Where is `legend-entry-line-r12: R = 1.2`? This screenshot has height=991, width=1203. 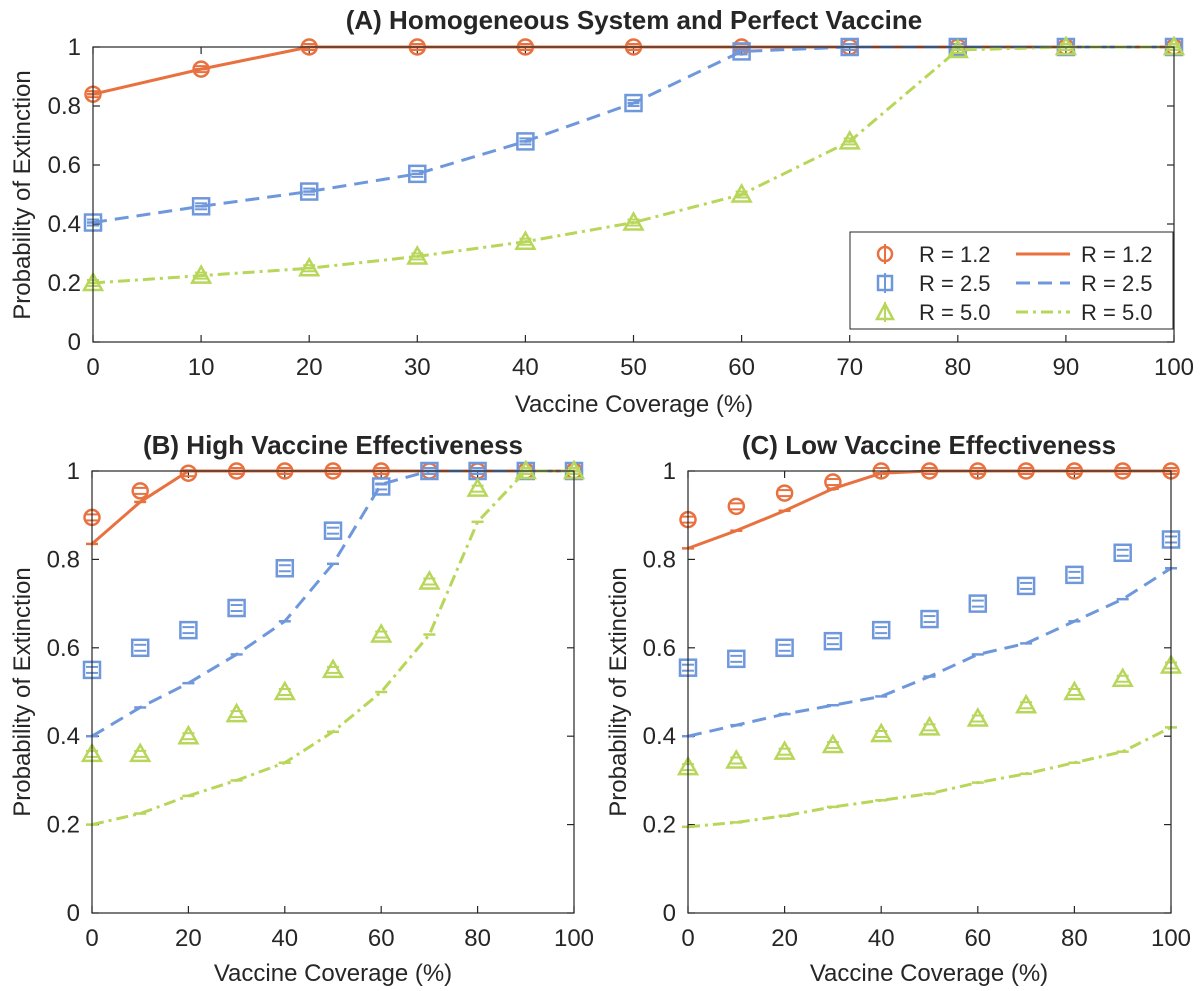
legend-entry-line-r12: R = 1.2 is located at coordinates (1084, 254).